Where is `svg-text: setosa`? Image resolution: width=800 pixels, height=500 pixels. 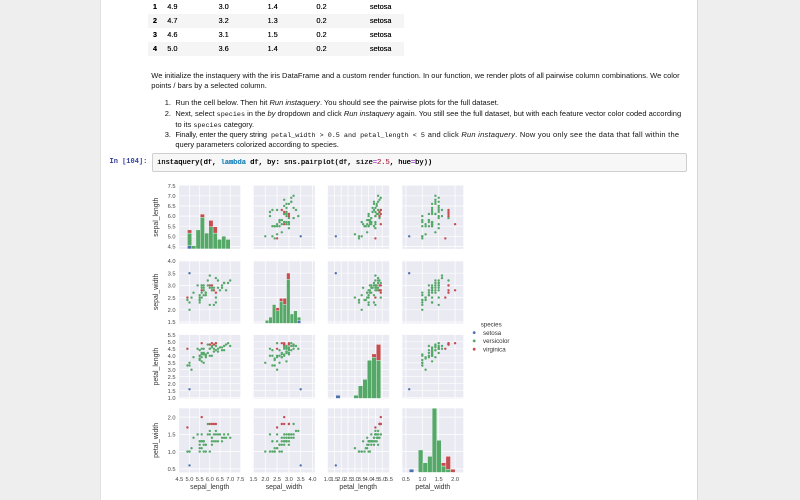
svg-text: setosa is located at coordinates (492, 333).